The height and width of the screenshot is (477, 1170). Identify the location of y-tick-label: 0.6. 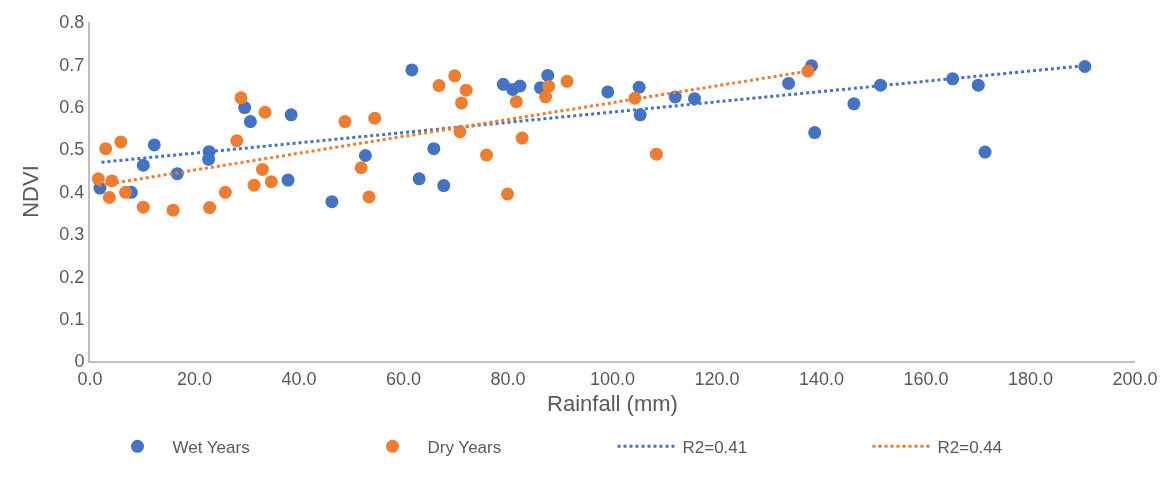
(72, 107).